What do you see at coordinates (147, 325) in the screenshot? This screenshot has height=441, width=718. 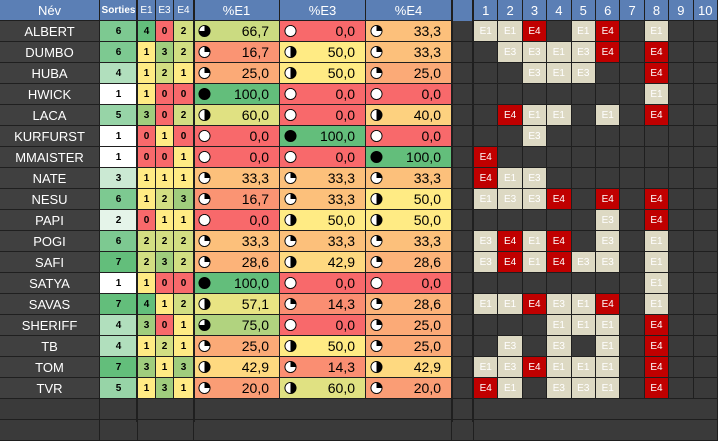 I see `e1-count: 3` at bounding box center [147, 325].